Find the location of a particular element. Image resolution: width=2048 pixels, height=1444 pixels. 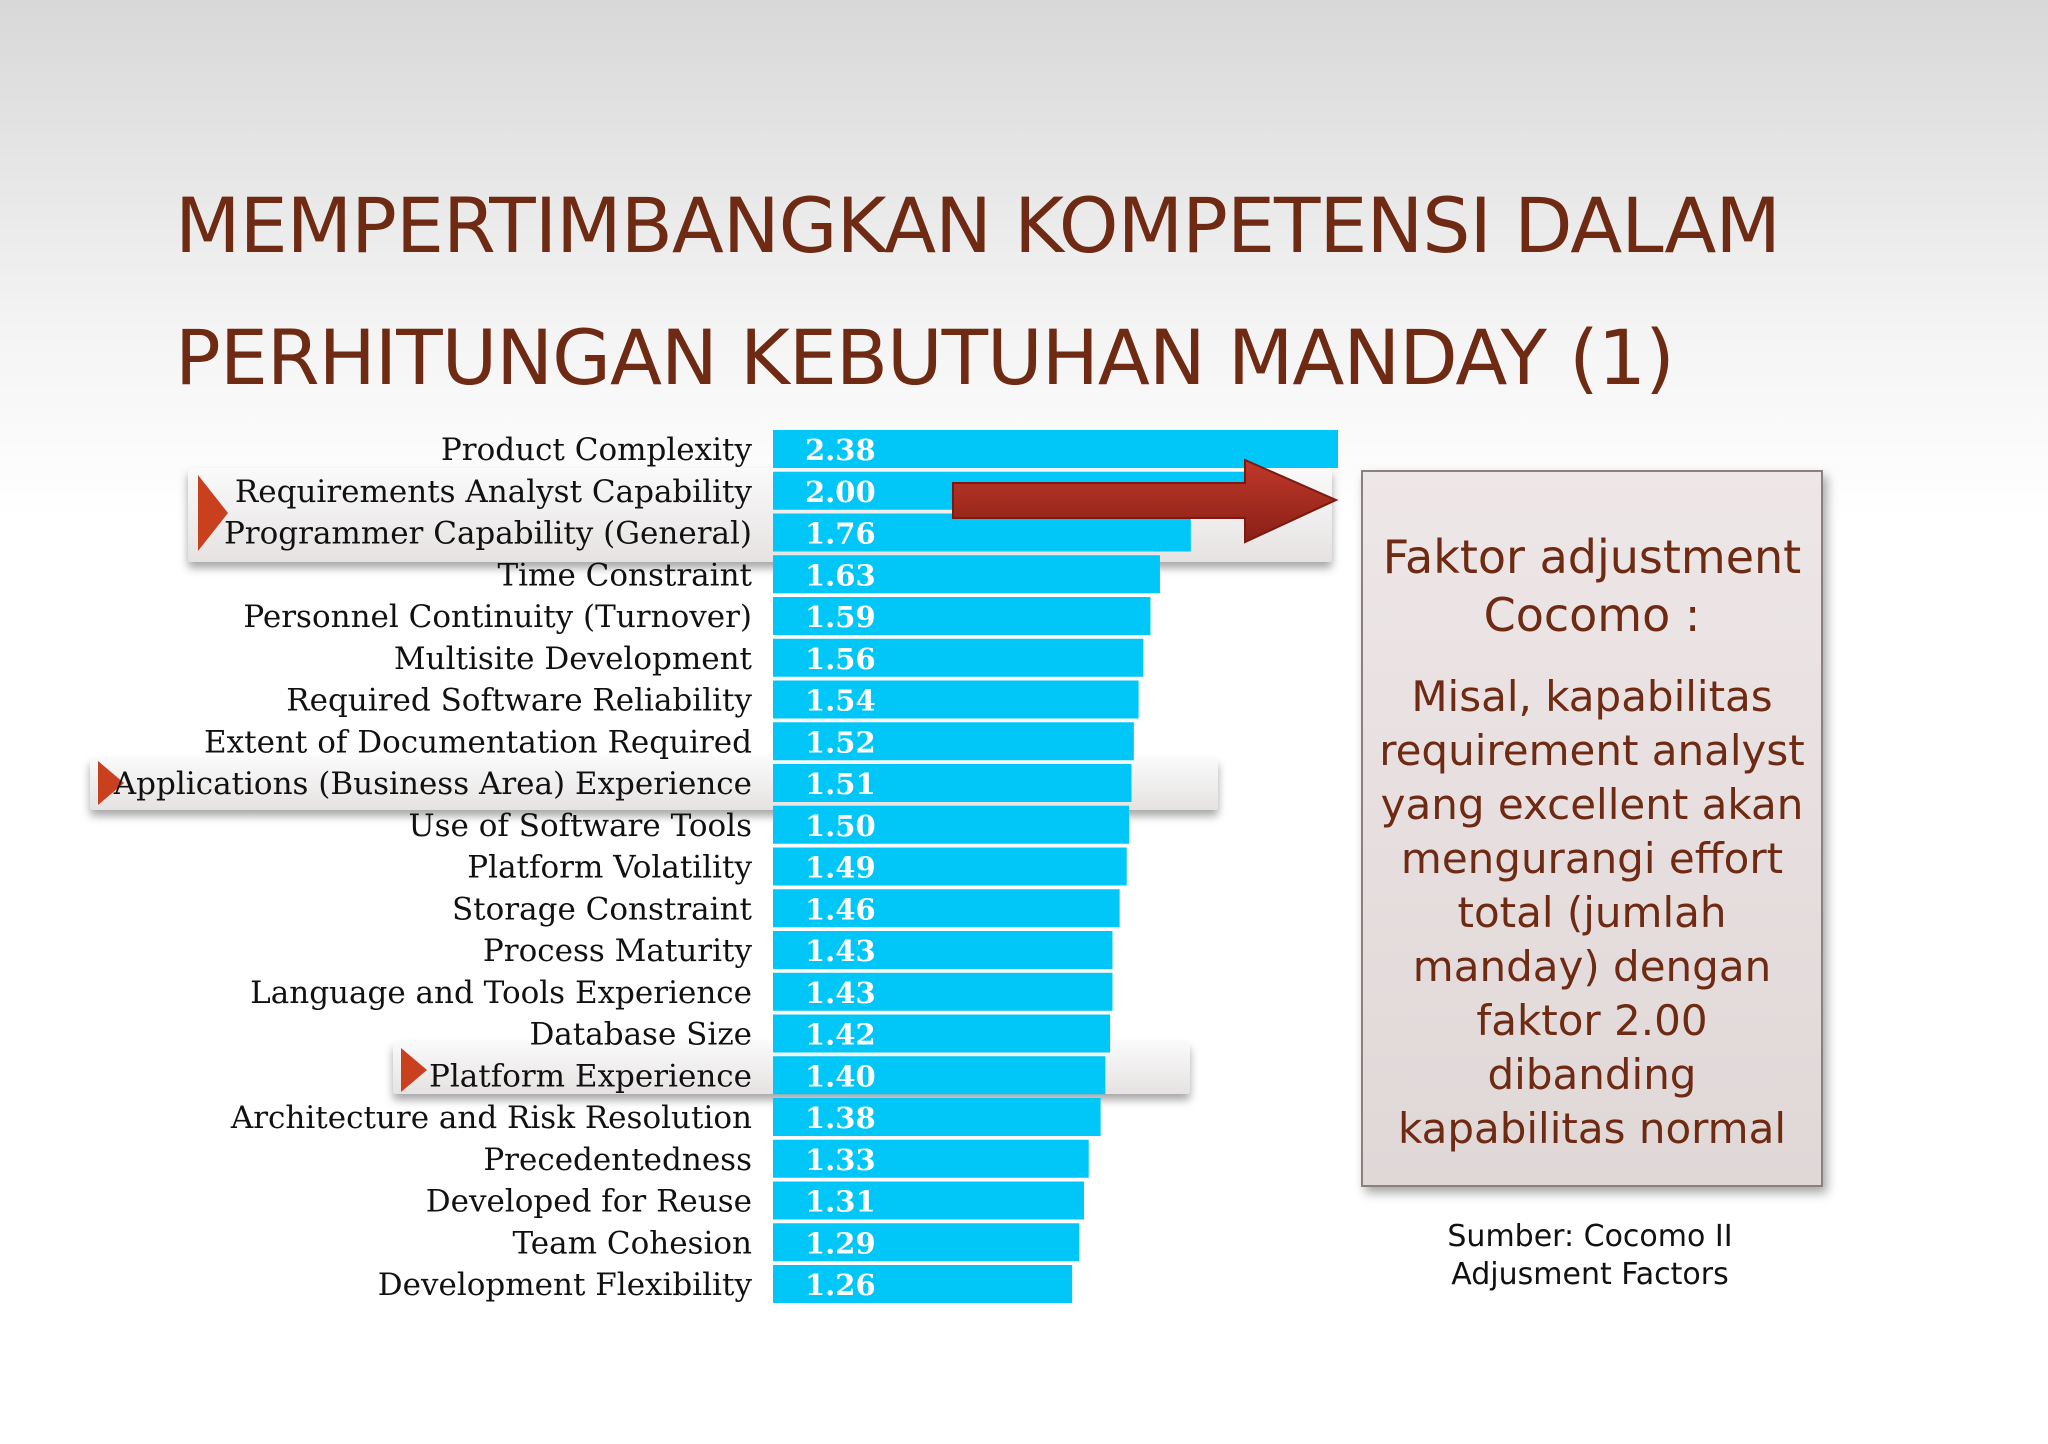

bar-value-label: 1.63 is located at coordinates (840, 575).